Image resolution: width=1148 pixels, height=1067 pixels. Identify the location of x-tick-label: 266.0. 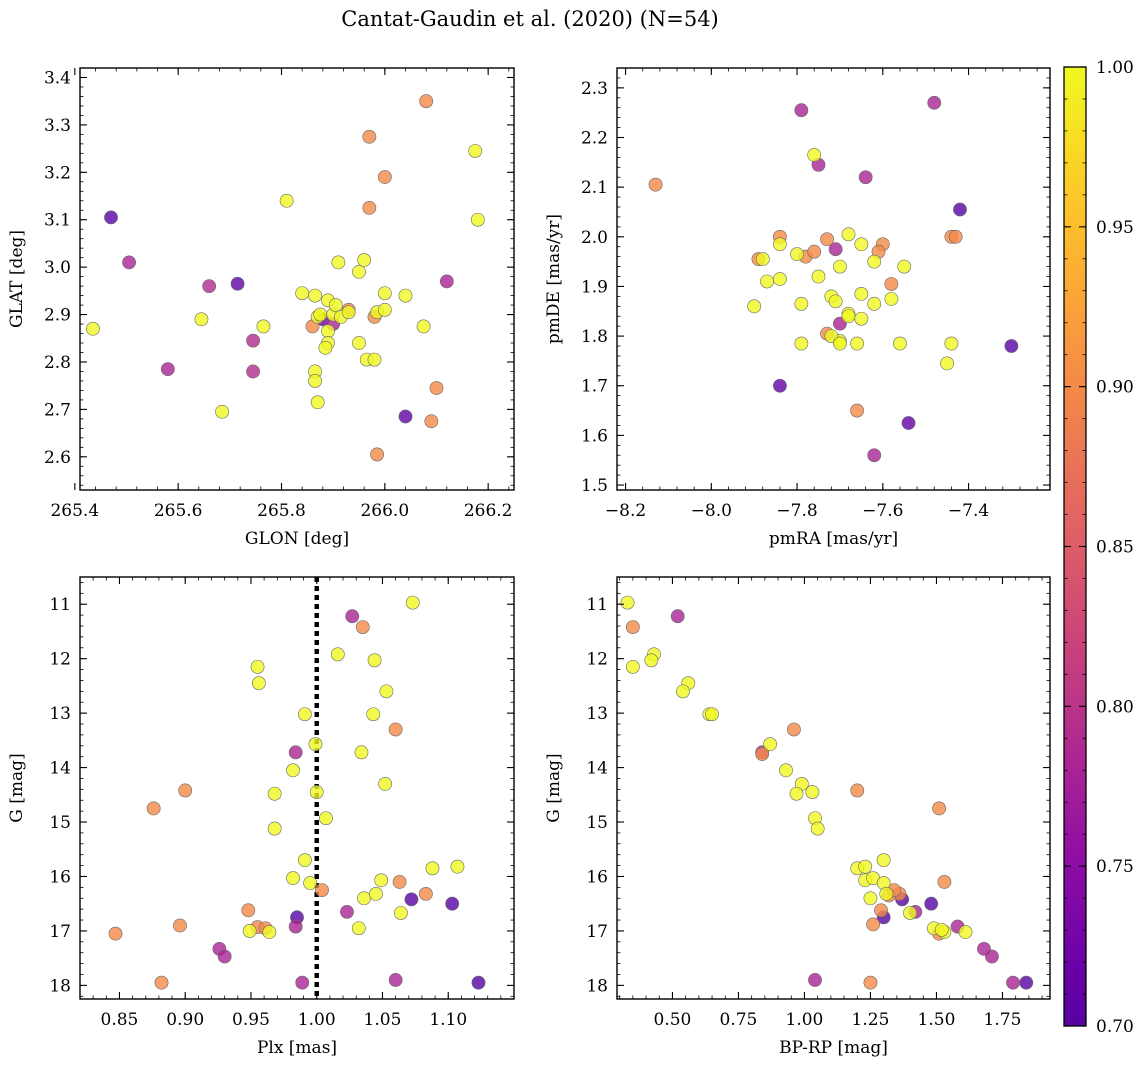
(384, 511).